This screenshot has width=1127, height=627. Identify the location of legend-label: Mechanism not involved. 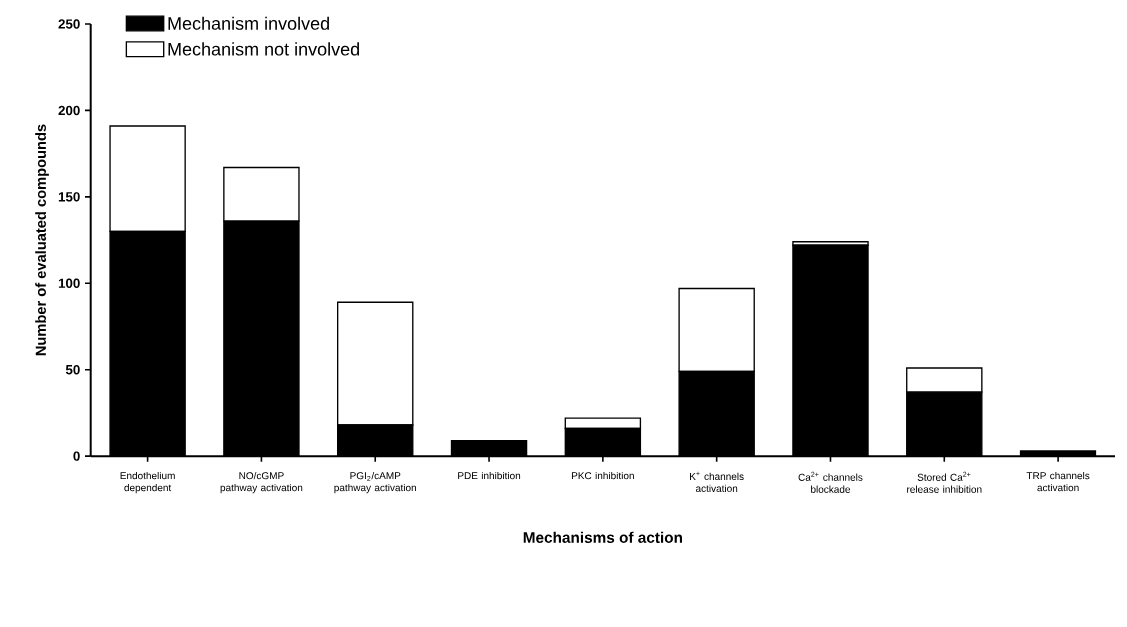
(263, 49).